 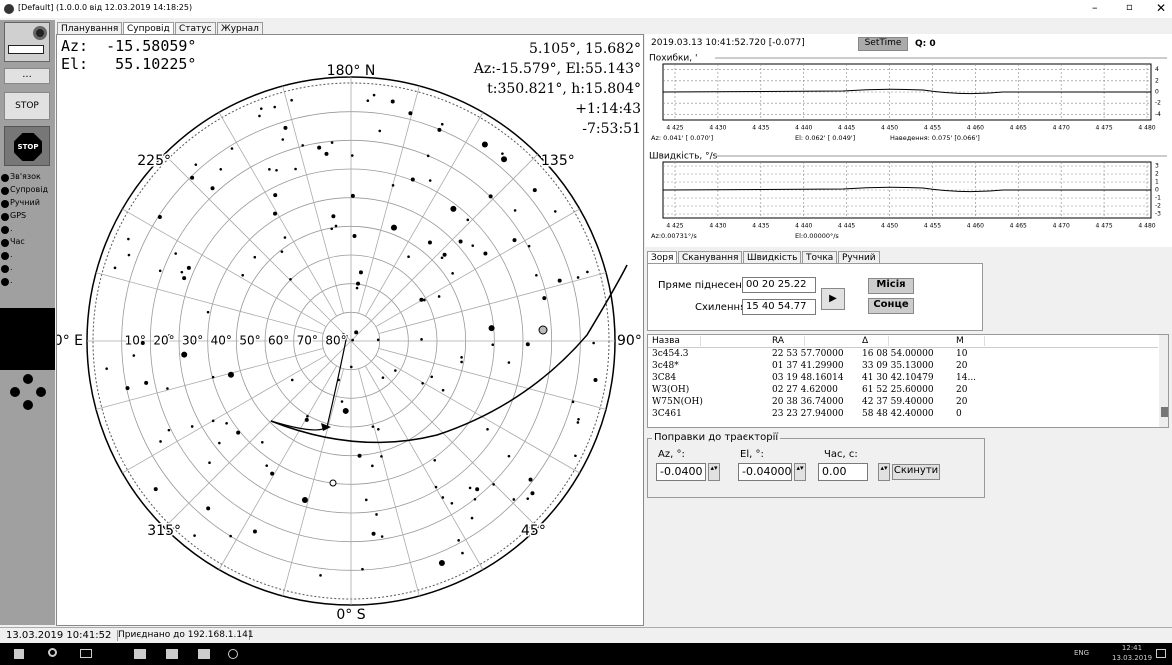 What do you see at coordinates (903, 391) in the screenshot?
I see `table-row: W3(OH) 02 27 4.62000 61 52 25.60000 20` at bounding box center [903, 391].